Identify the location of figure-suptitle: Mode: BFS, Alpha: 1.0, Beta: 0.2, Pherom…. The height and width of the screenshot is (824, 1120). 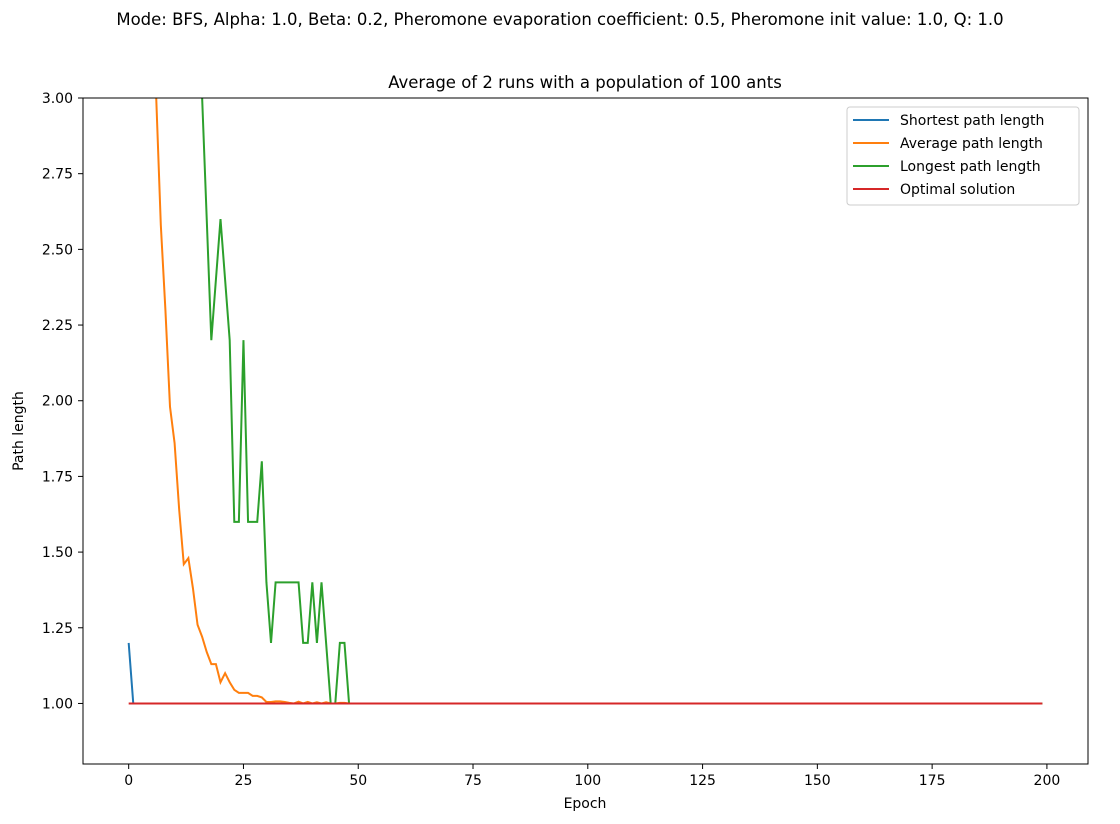
(560, 19).